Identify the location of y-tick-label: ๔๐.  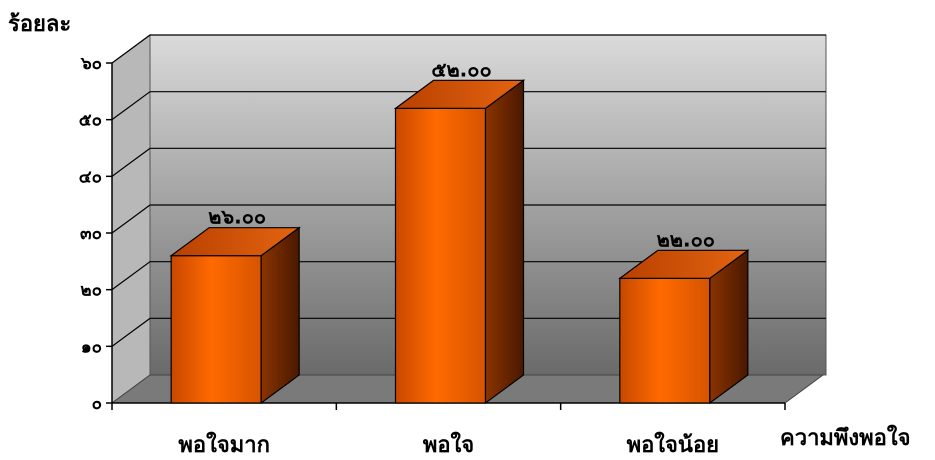
(90, 177).